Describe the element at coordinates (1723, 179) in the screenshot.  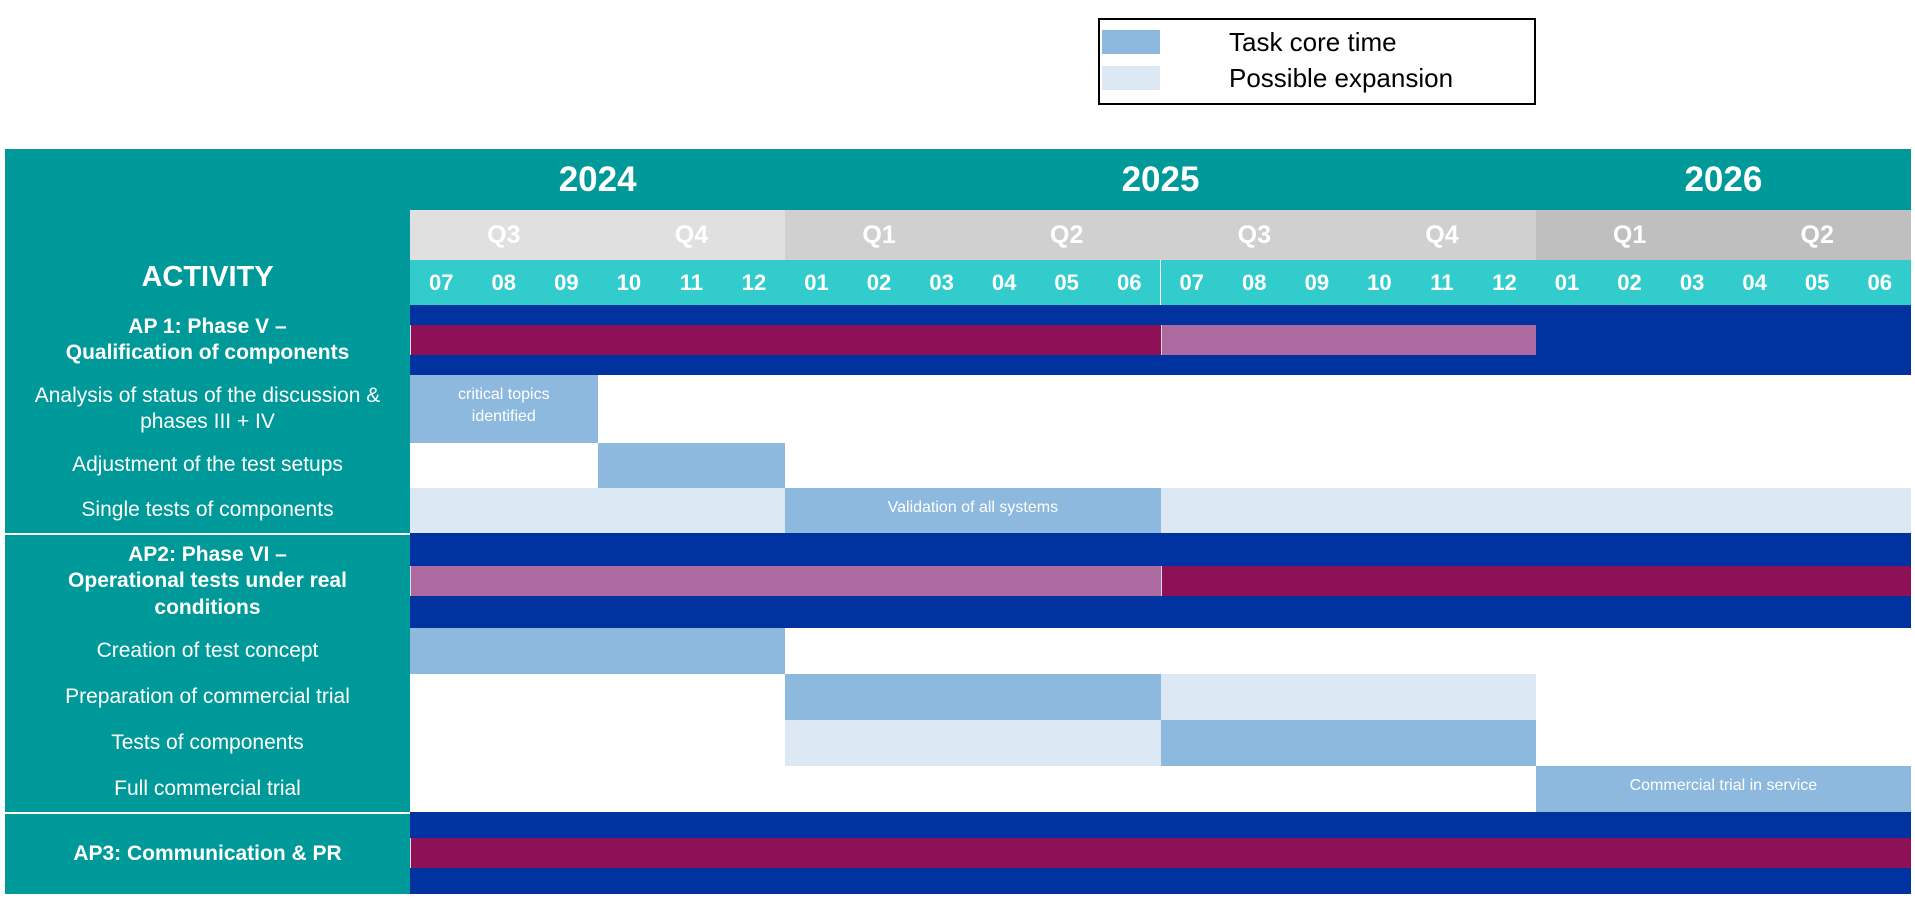
I see `year-label: 2026` at that location.